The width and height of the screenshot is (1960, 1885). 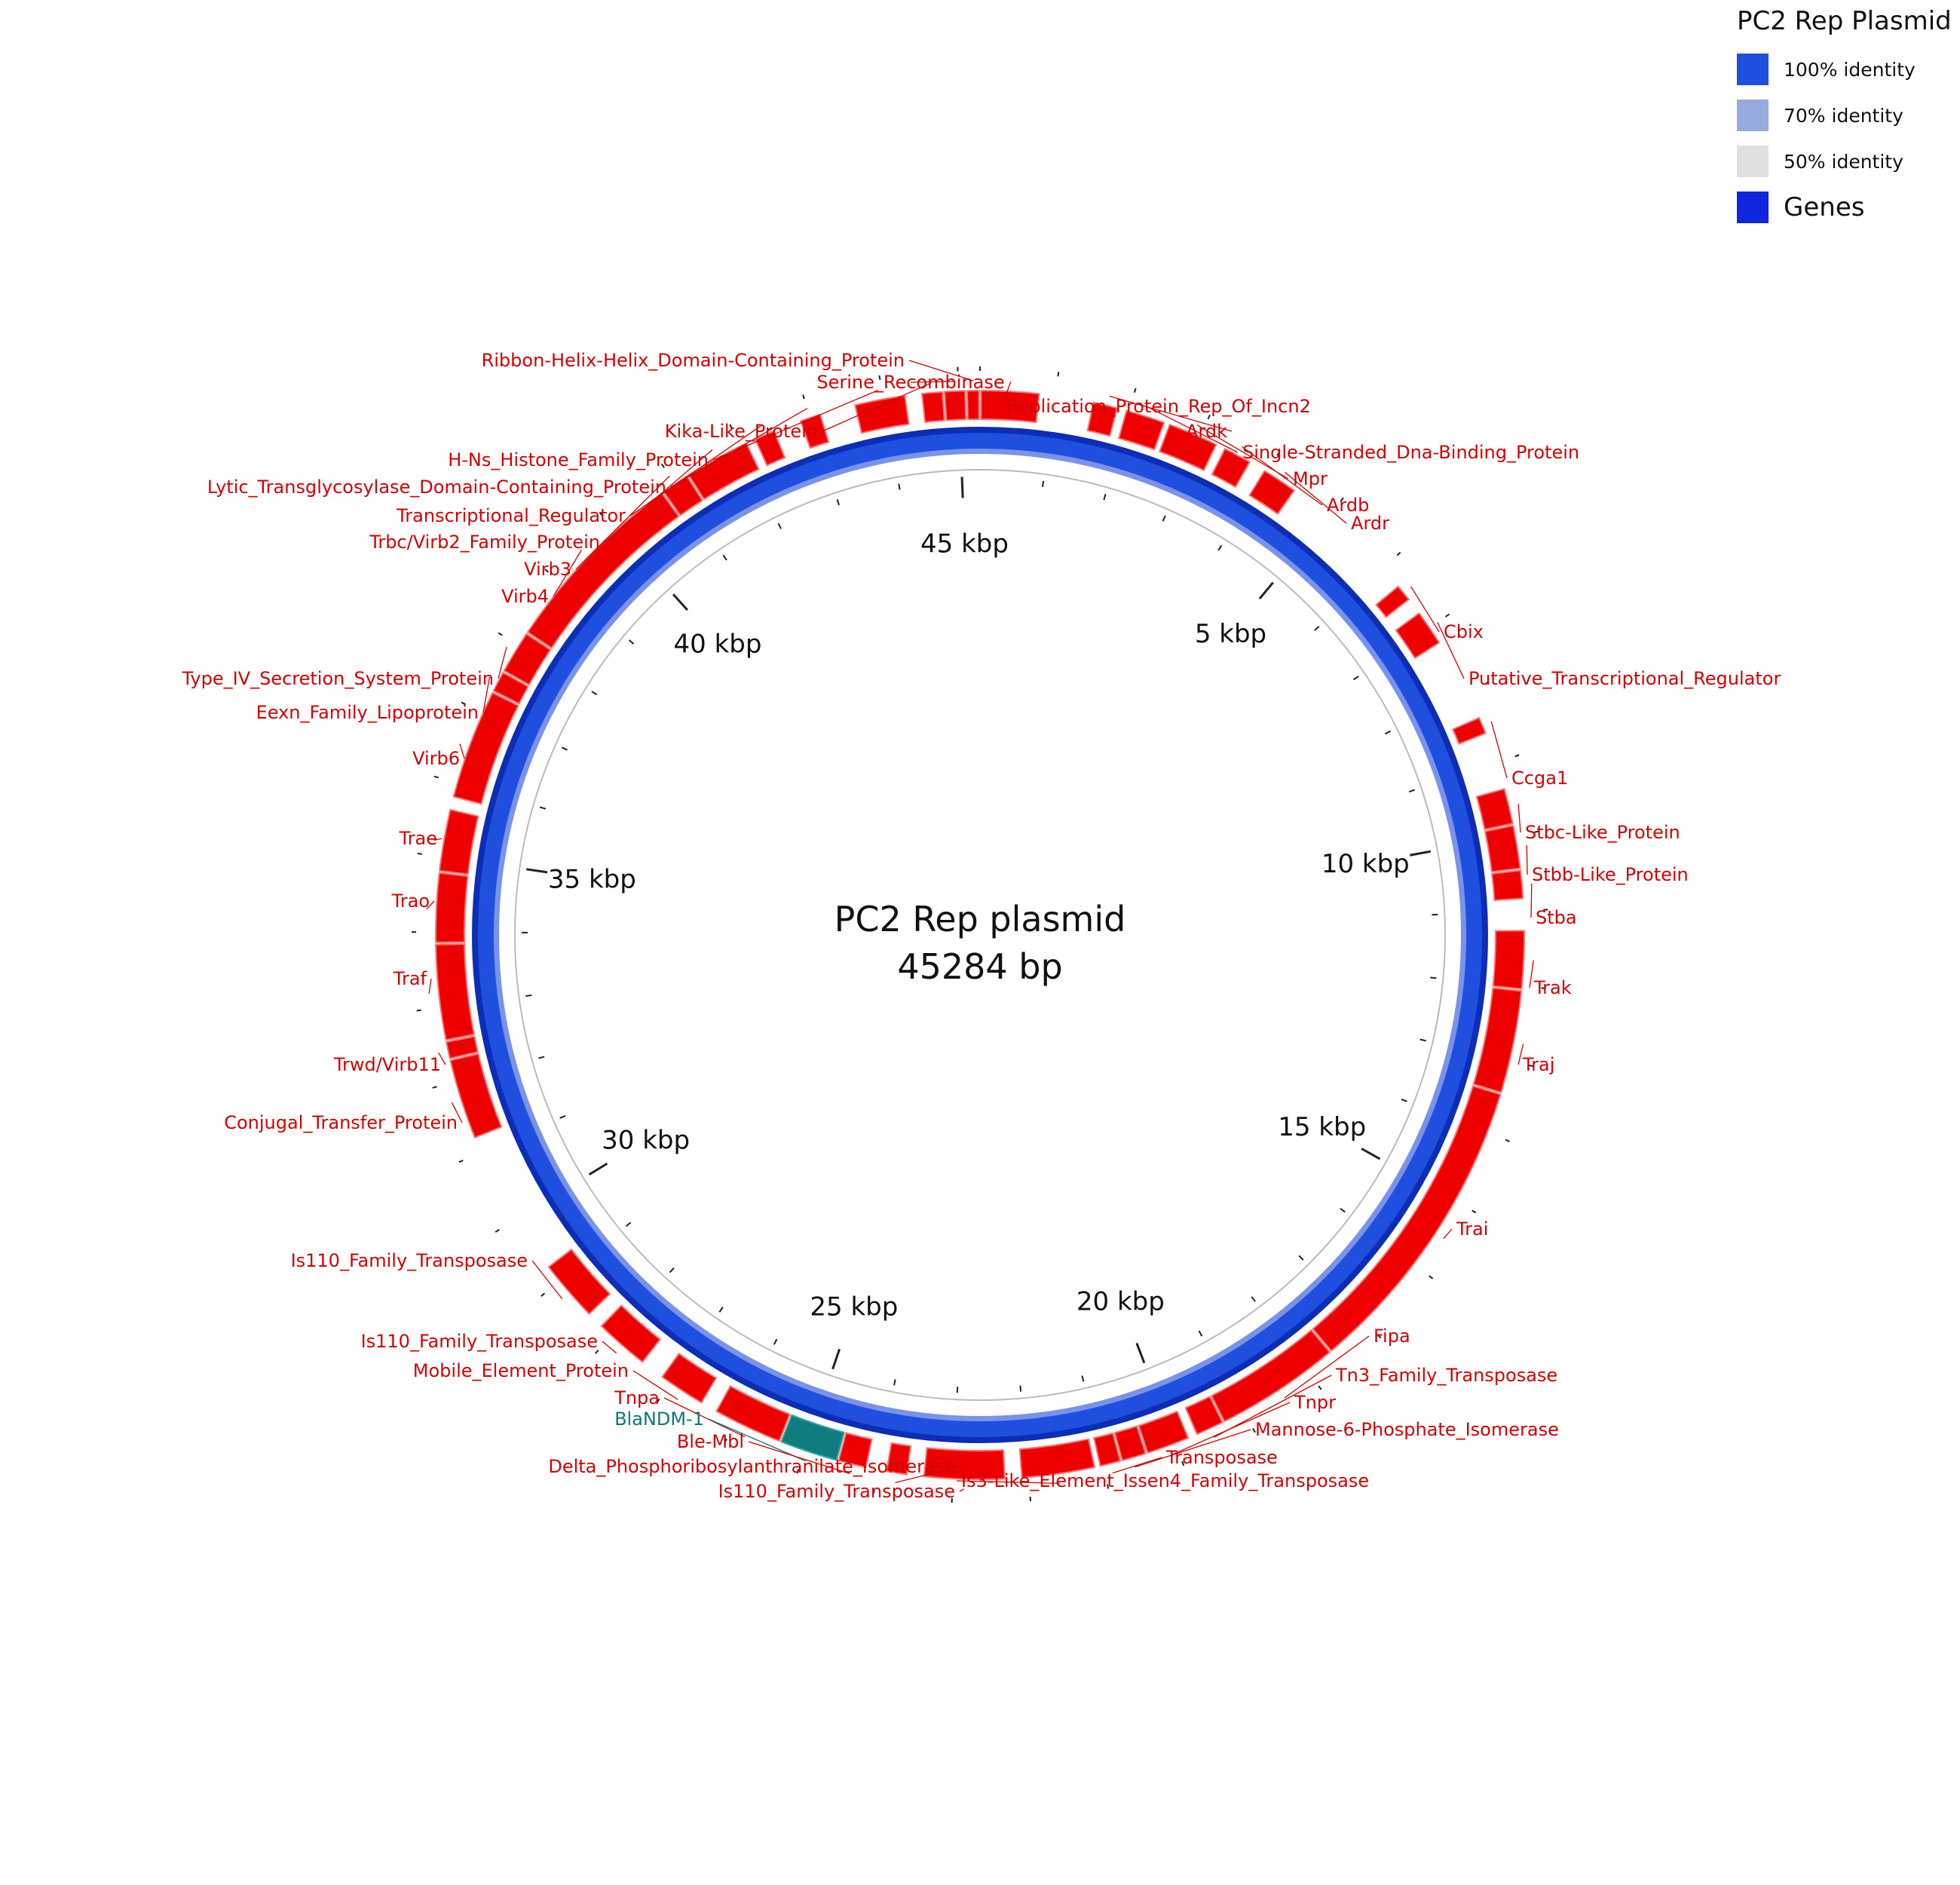 What do you see at coordinates (1846, 161) in the screenshot?
I see `legend-item-50-identity: 50% identity` at bounding box center [1846, 161].